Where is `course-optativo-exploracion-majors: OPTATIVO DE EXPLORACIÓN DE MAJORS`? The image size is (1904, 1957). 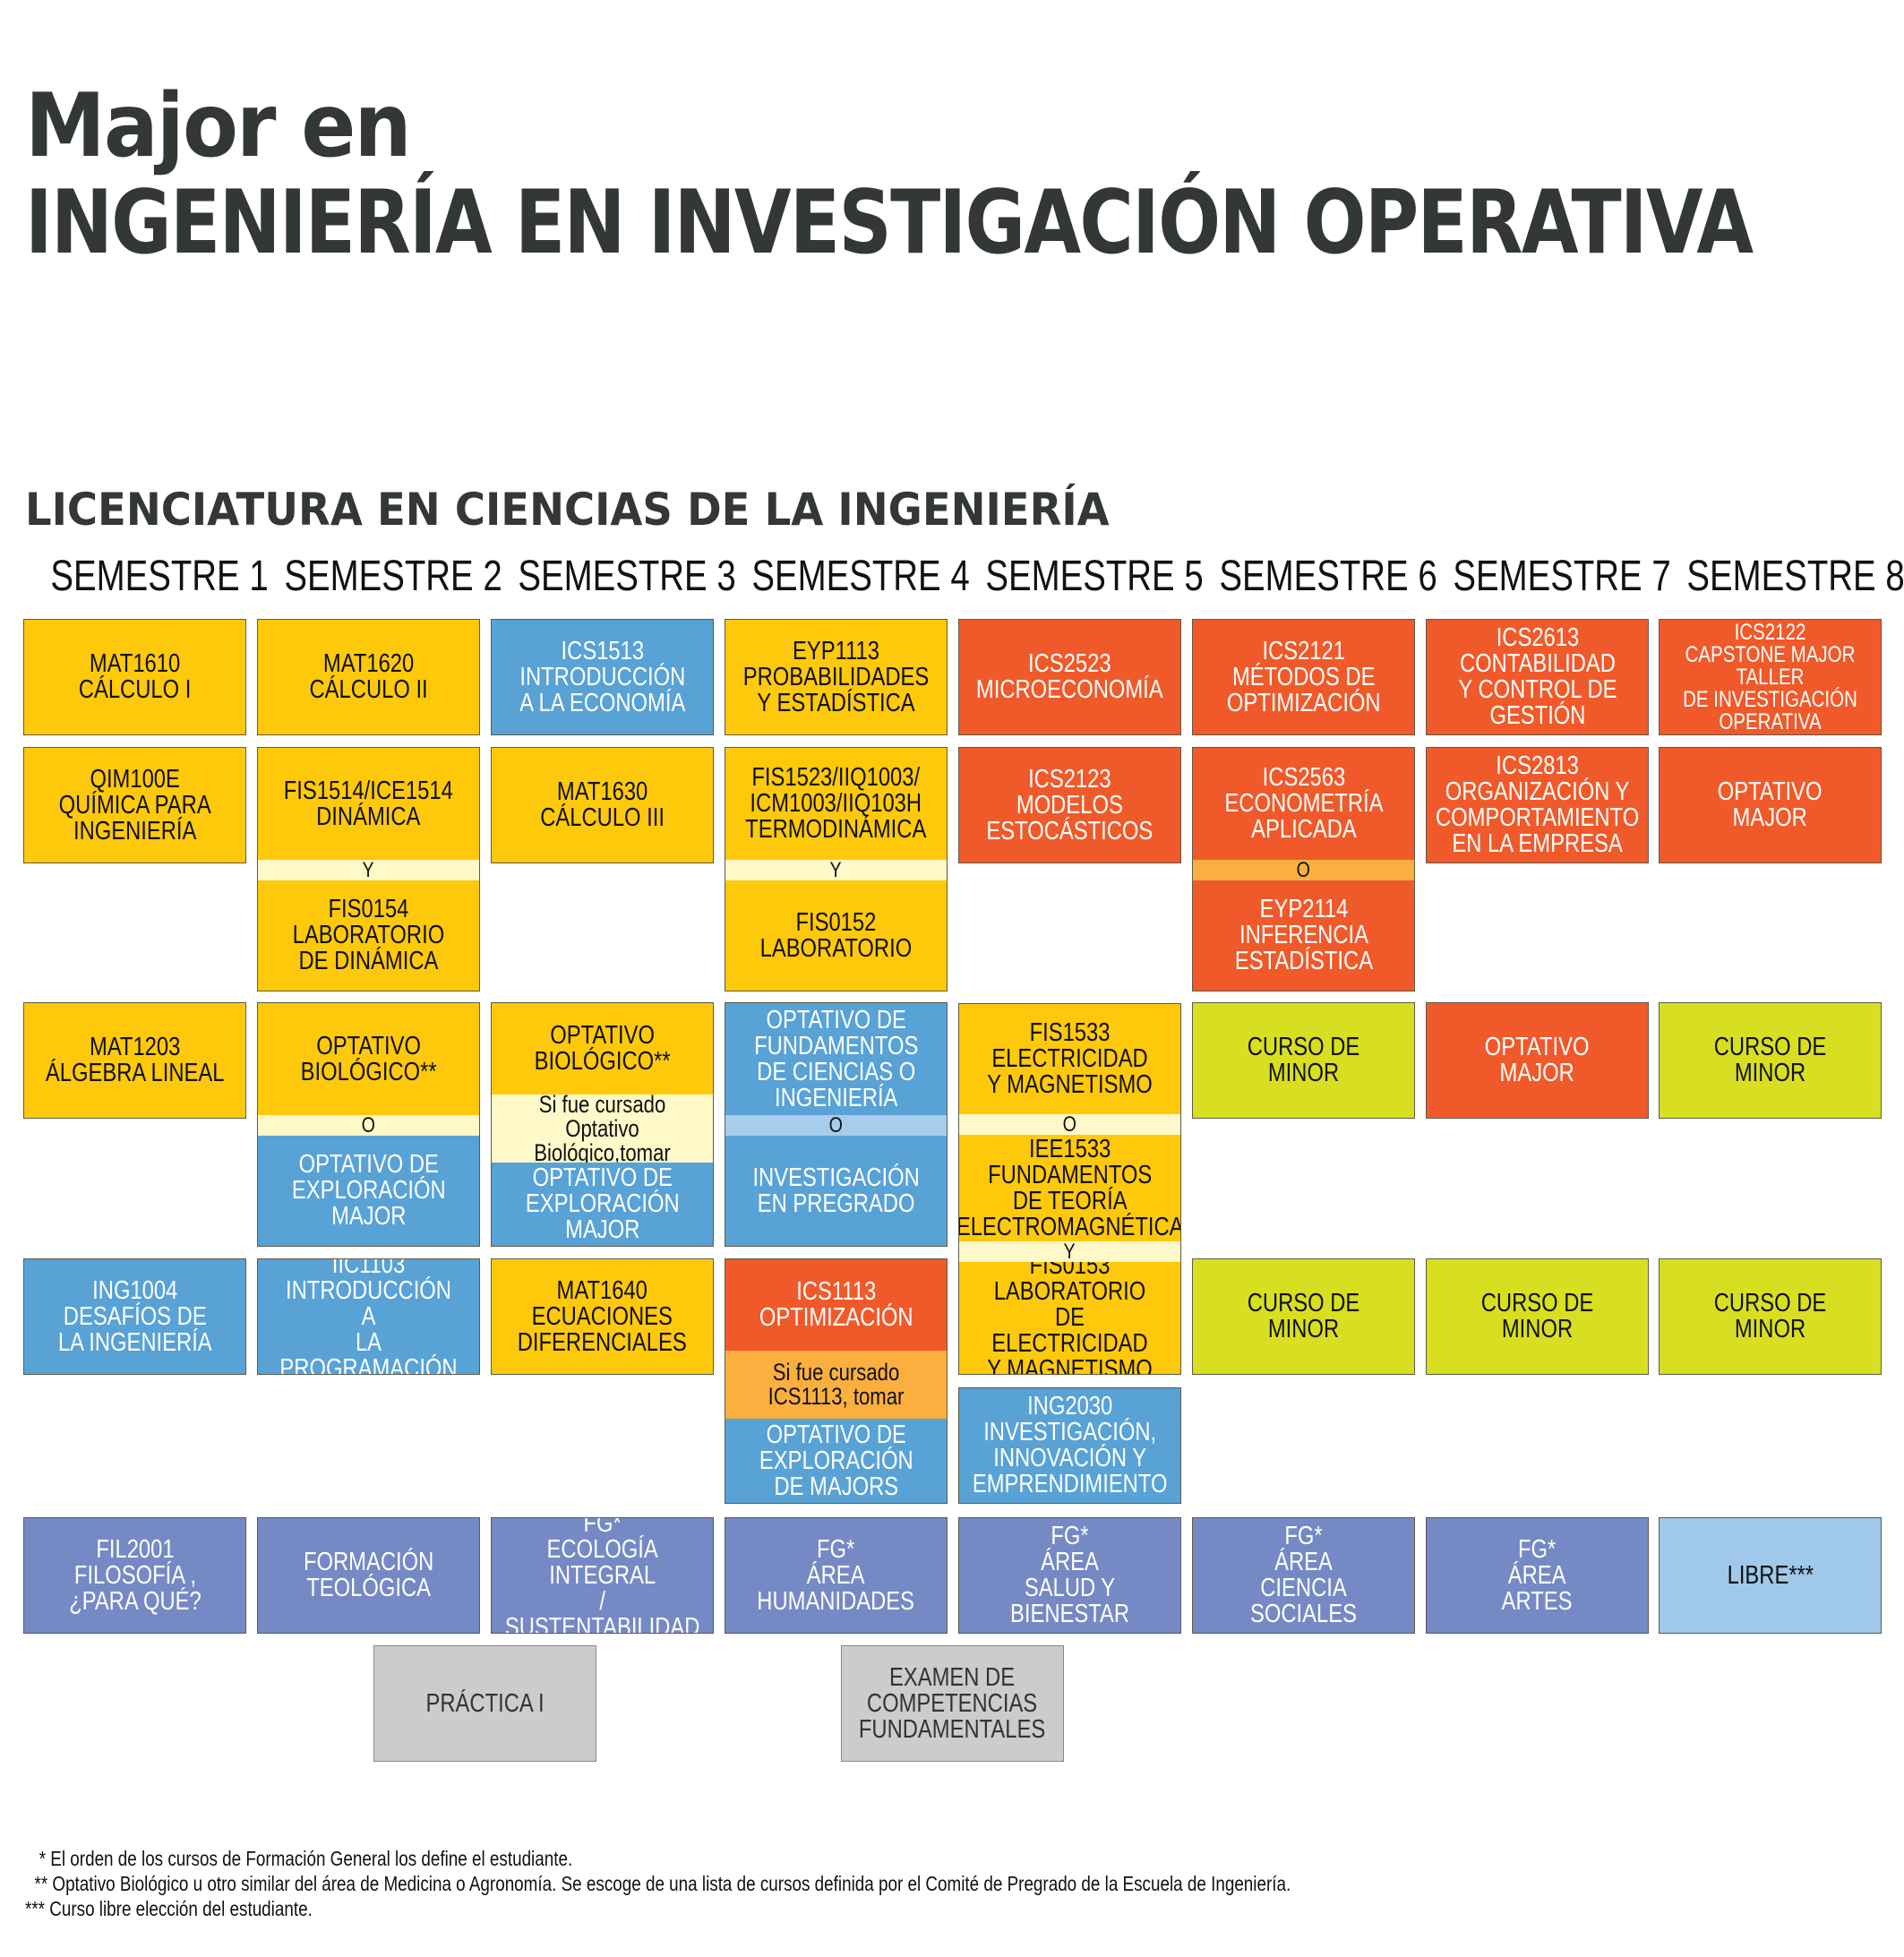
course-optativo-exploracion-majors: OPTATIVO DE EXPLORACIÓN DE MAJORS is located at coordinates (836, 1461).